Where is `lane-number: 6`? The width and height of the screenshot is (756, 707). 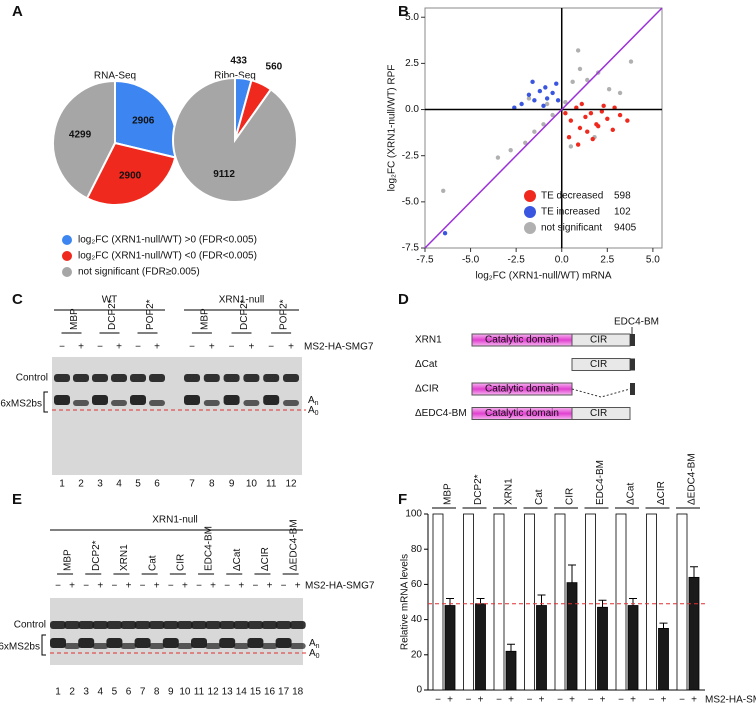
lane-number: 6 is located at coordinates (157, 484).